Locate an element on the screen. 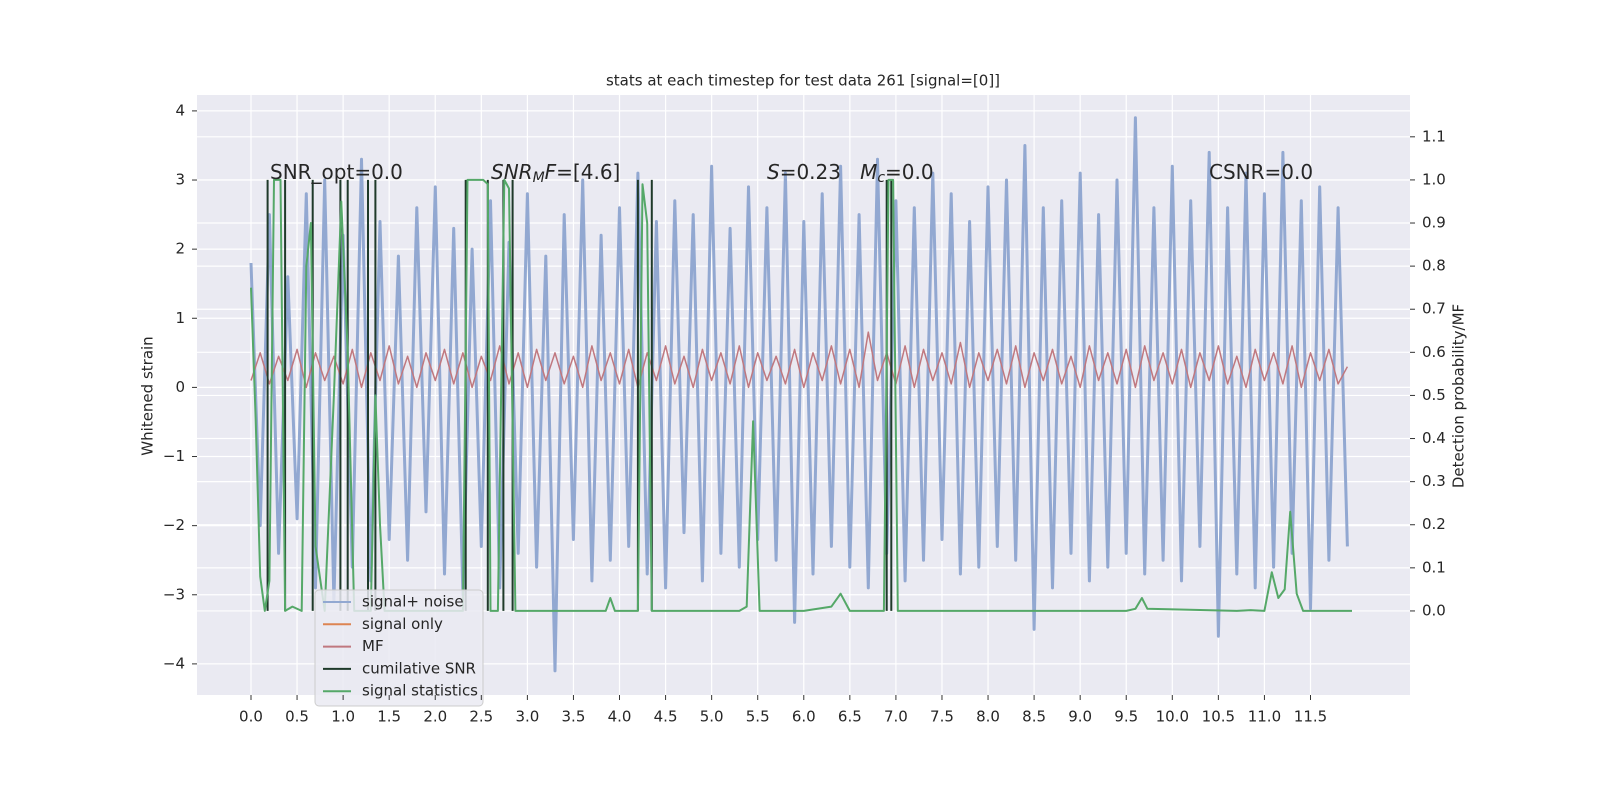 The image size is (1600, 800). x-tick-label: 3.0 is located at coordinates (527, 717).